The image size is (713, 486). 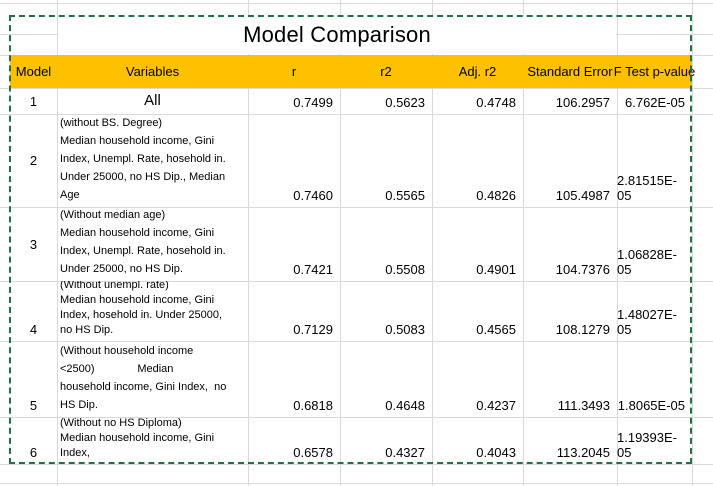 What do you see at coordinates (583, 405) in the screenshot?
I see `cell-standard-error: 111.3493` at bounding box center [583, 405].